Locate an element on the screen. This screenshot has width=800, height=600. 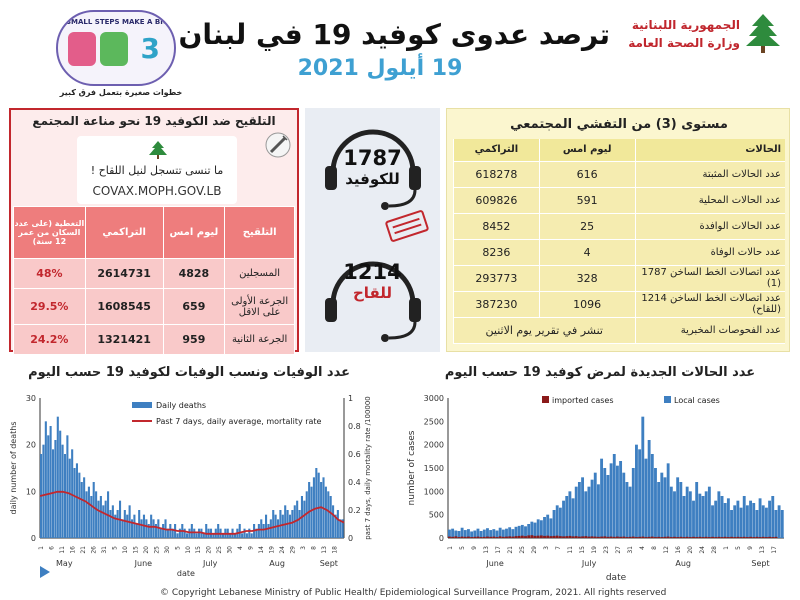
campaign-slogan-ar: خطوات صغيرة بتعمل فرق كبير is located at coordinates (121, 92).